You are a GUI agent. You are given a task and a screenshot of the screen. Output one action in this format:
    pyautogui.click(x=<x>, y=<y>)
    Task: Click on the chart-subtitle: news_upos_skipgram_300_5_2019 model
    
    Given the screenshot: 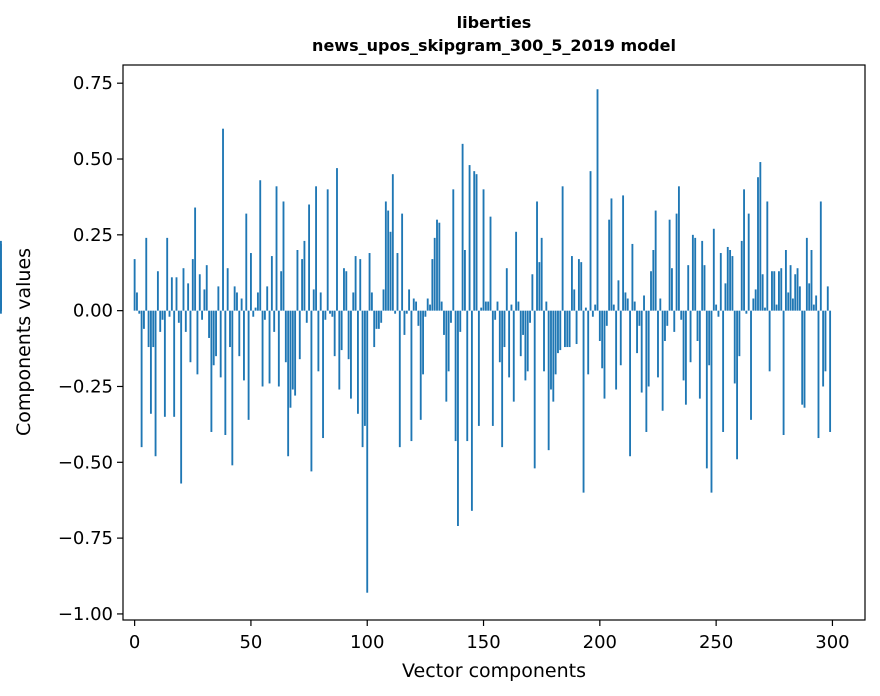 What is the action you would take?
    pyautogui.click(x=494, y=45)
    